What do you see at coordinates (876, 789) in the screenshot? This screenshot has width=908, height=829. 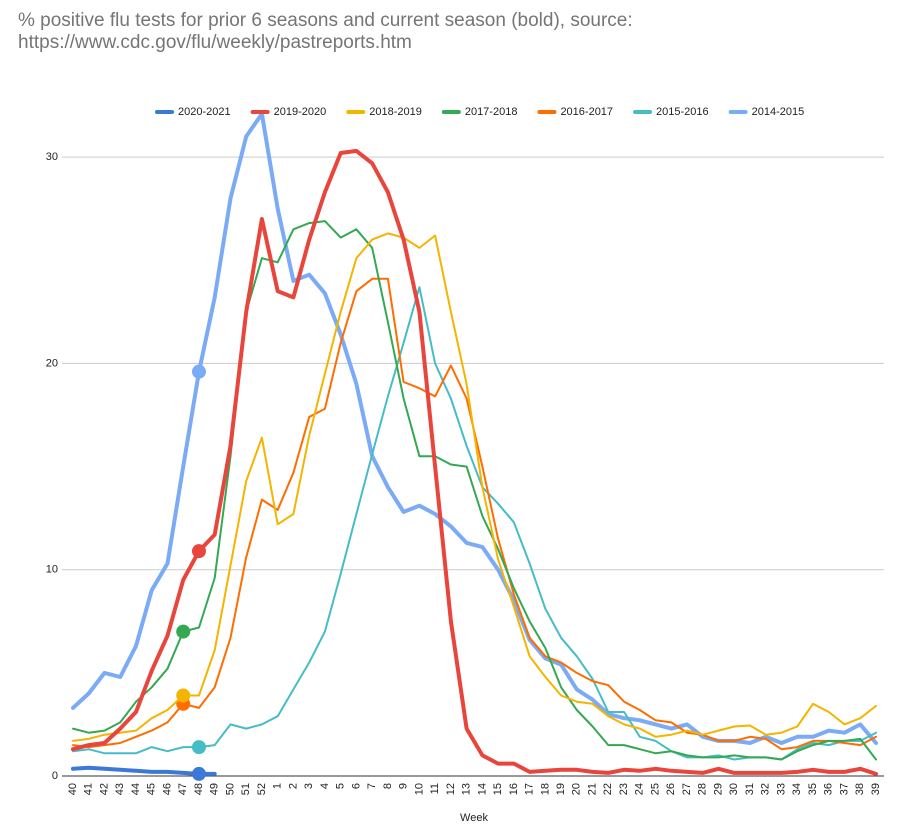 I see `x-tick-label: 39` at bounding box center [876, 789].